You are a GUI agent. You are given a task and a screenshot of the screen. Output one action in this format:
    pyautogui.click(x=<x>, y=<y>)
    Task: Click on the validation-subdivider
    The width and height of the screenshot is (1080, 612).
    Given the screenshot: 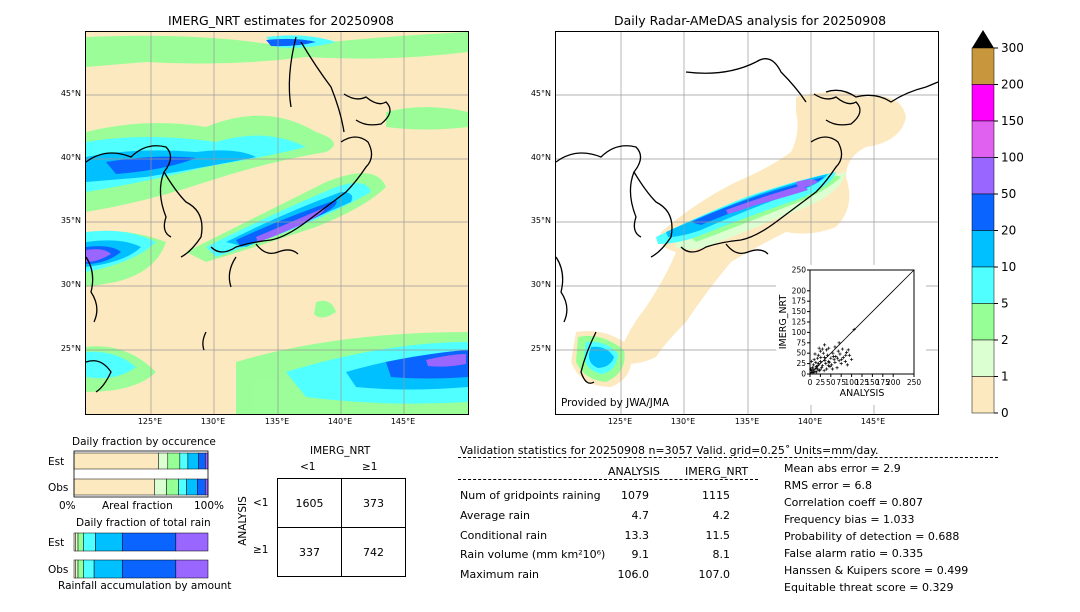 What is the action you would take?
    pyautogui.click(x=608, y=479)
    